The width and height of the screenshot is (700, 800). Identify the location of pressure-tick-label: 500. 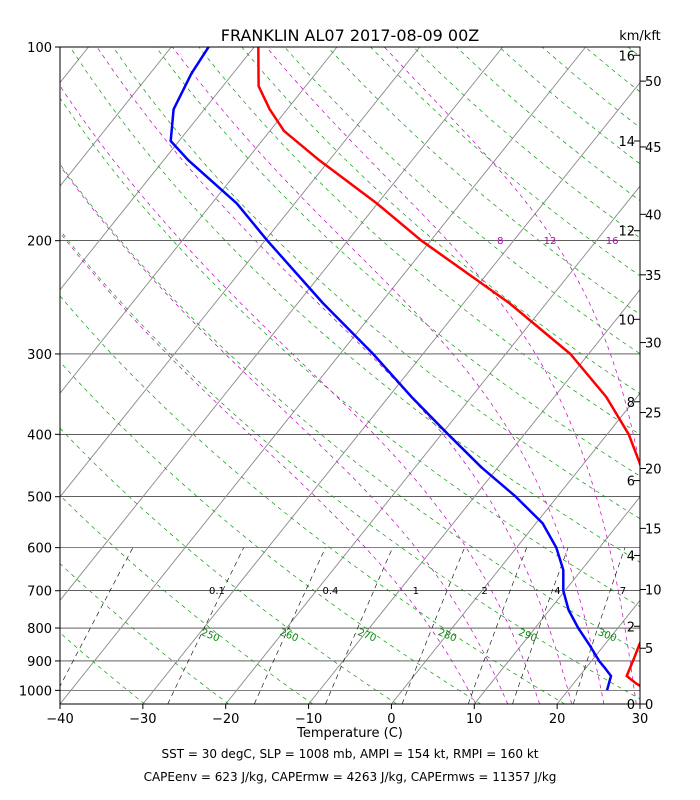
(39, 498).